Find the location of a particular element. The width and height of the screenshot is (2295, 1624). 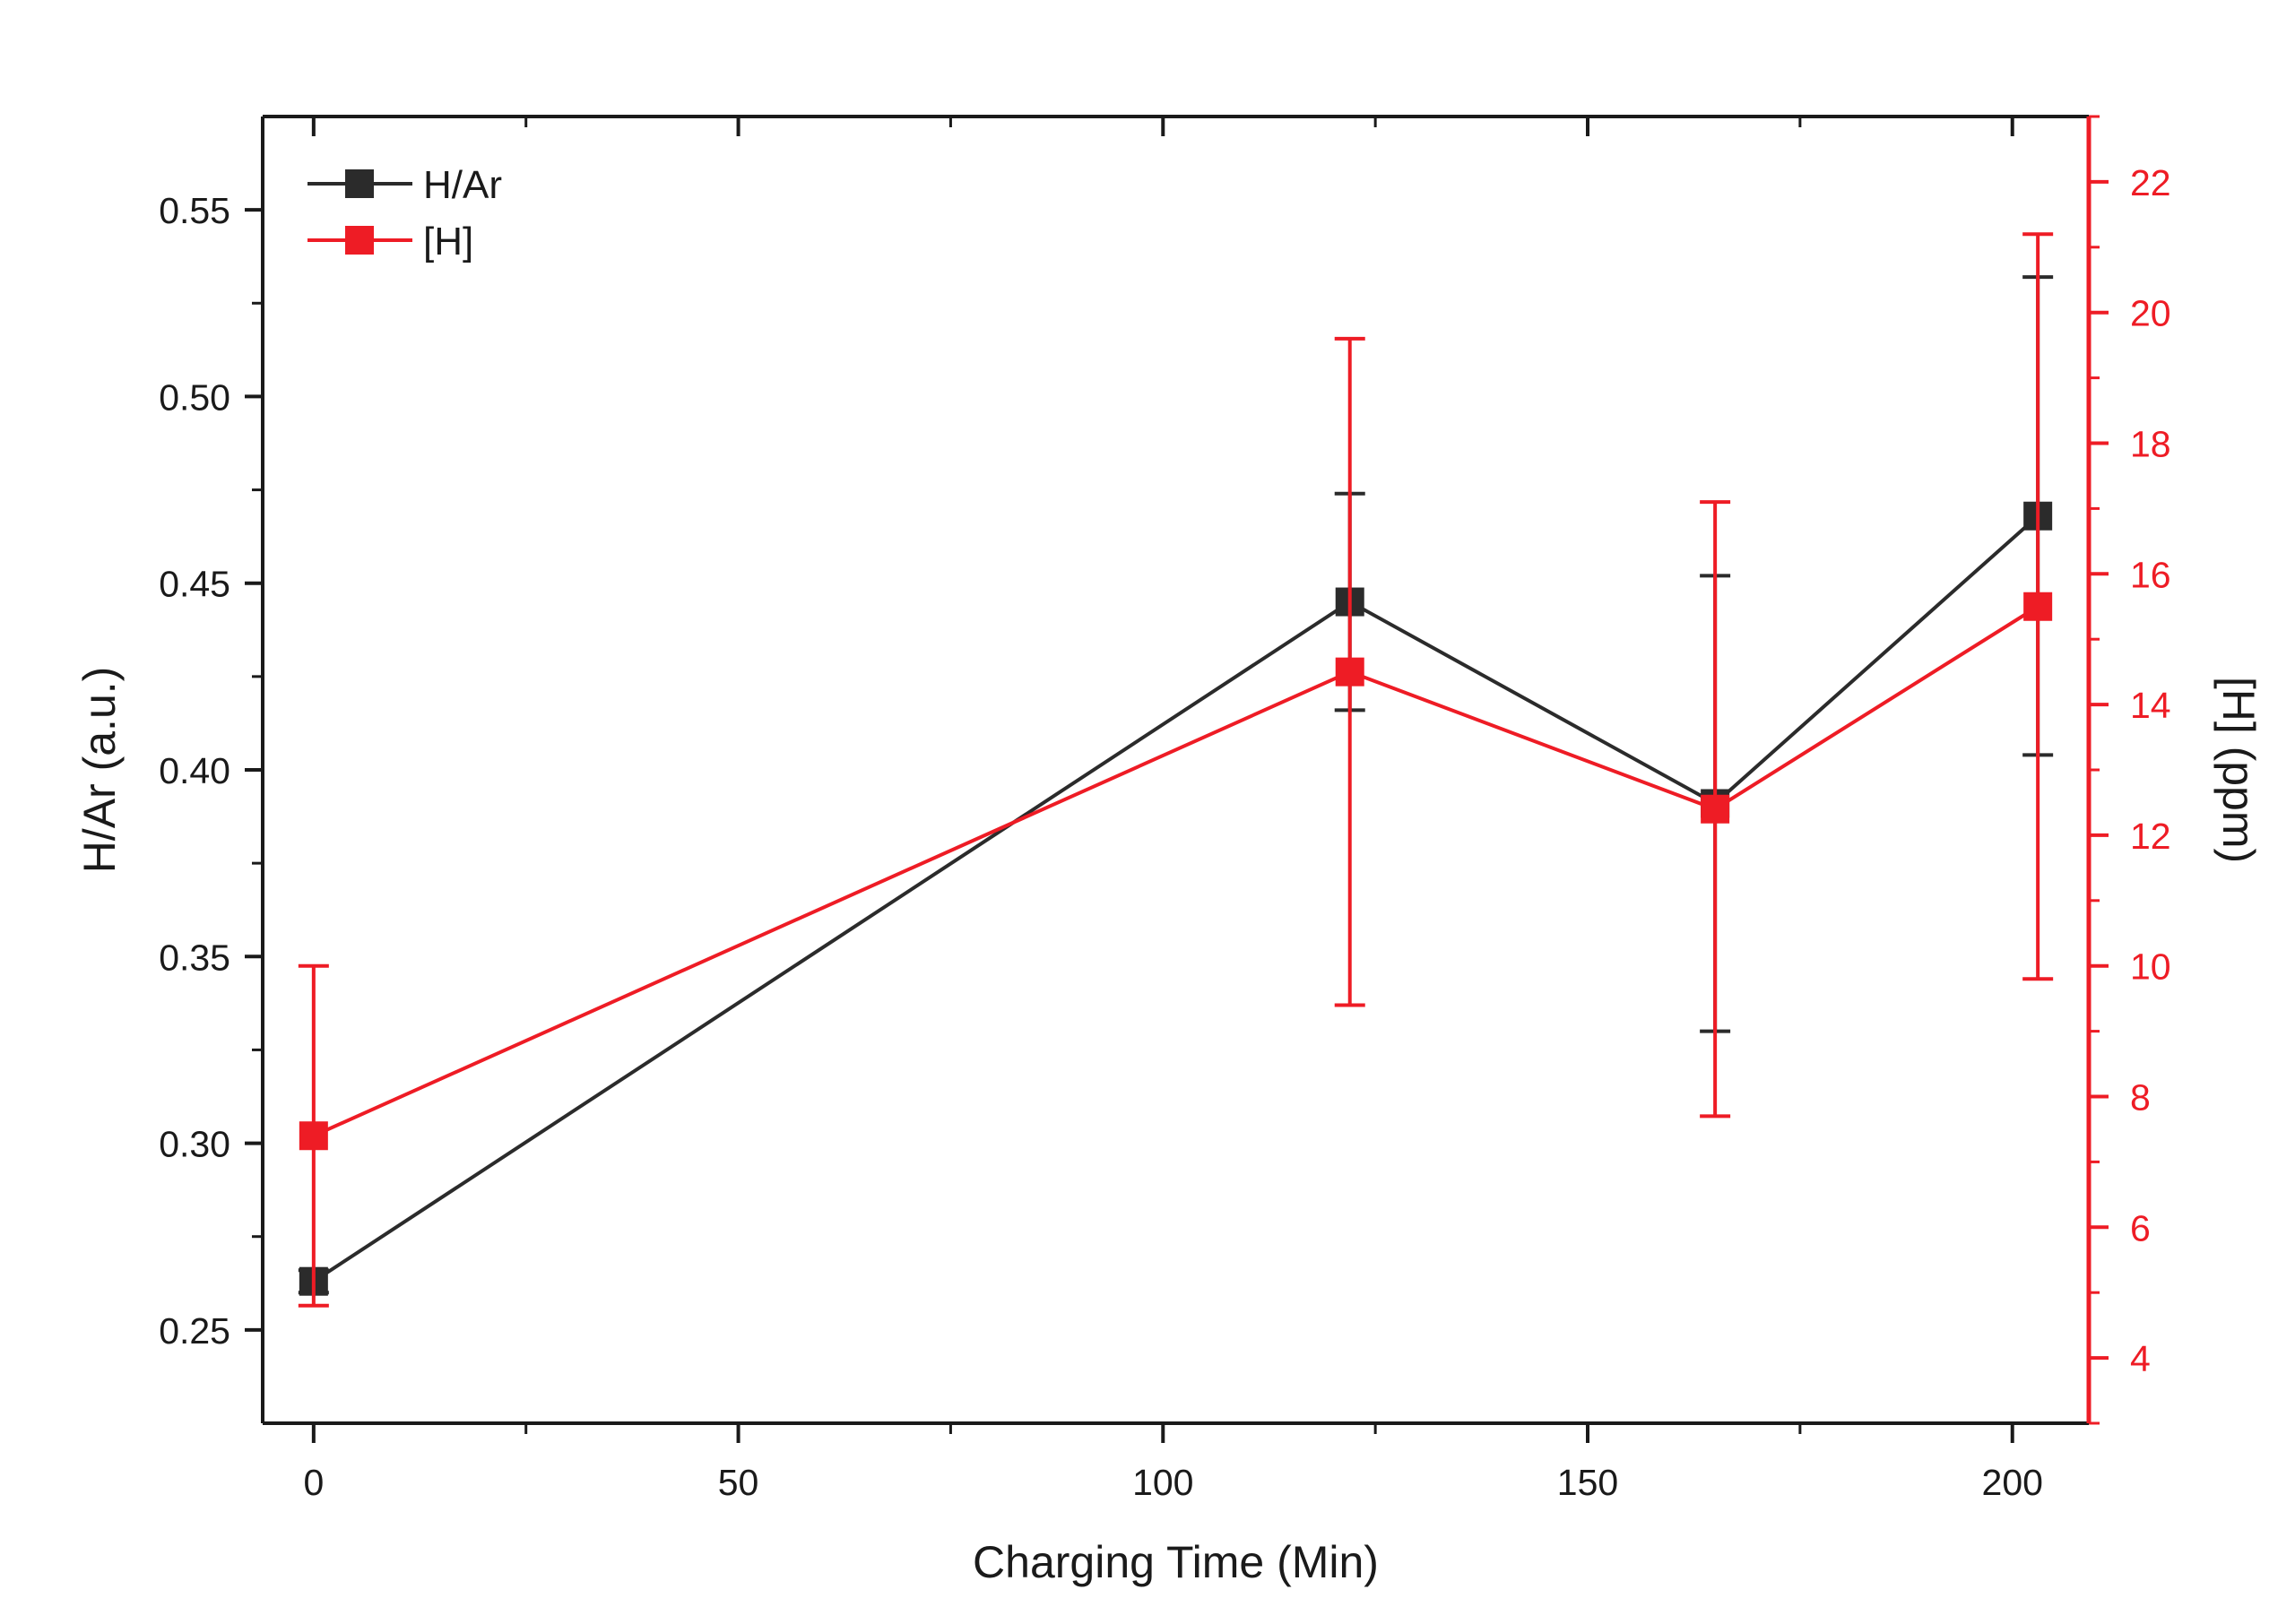

left-y-tick-label: 0.40 is located at coordinates (194, 770).